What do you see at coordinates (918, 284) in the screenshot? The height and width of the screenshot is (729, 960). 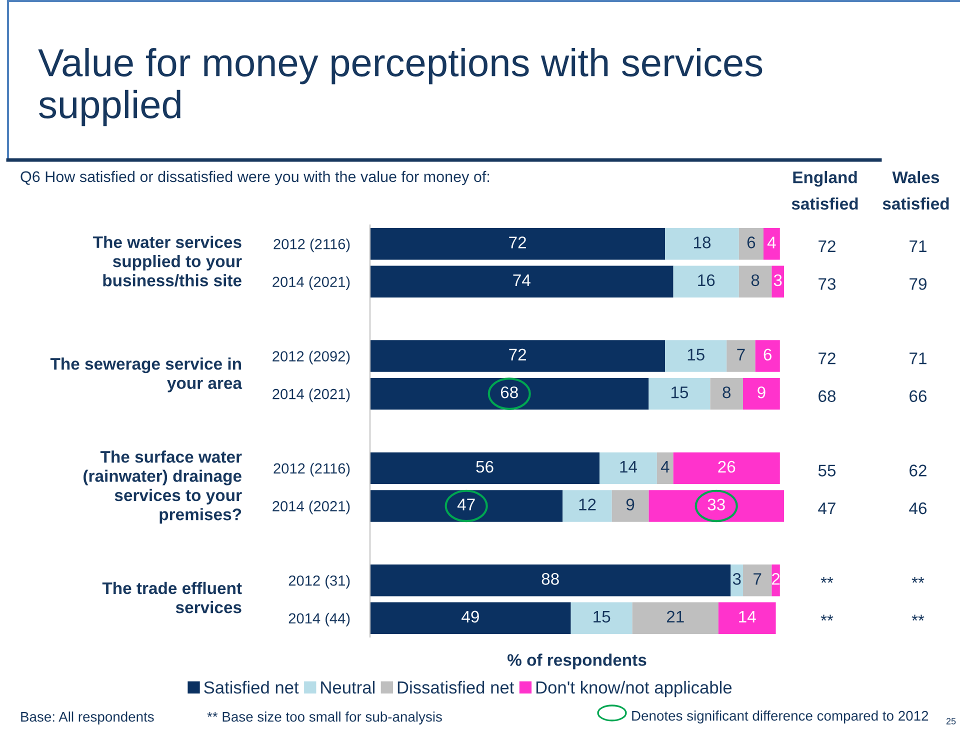 I see `text: 79` at bounding box center [918, 284].